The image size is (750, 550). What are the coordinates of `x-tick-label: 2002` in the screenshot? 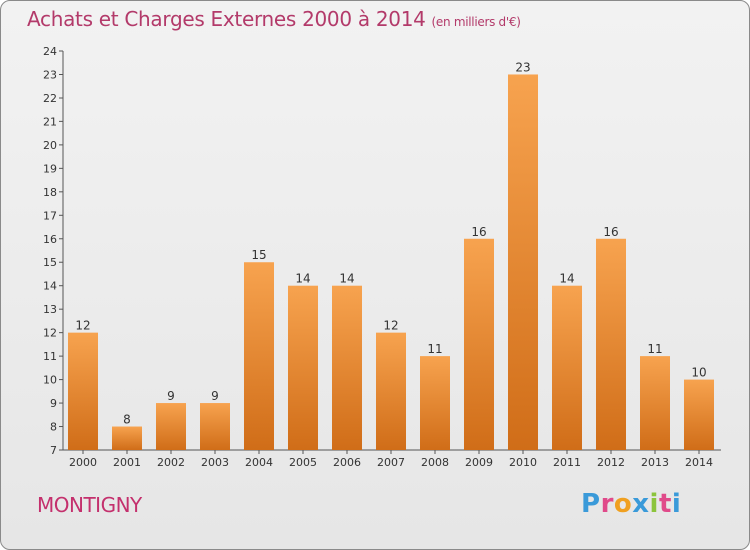 It's located at (171, 462).